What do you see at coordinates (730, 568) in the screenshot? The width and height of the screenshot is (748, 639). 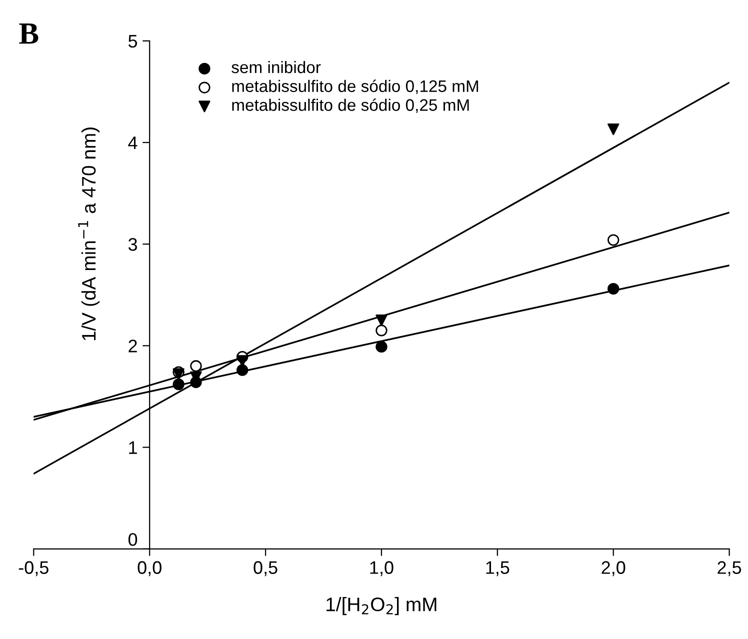 I see `x-tick-label: 2,5` at bounding box center [730, 568].